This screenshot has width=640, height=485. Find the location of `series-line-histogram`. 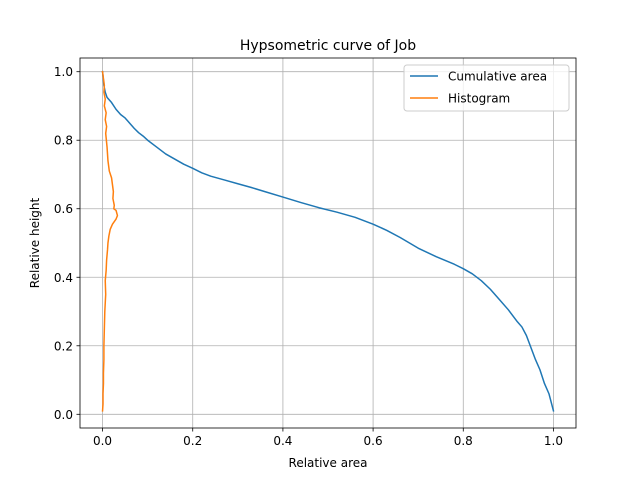

series-line-histogram is located at coordinates (110, 241).